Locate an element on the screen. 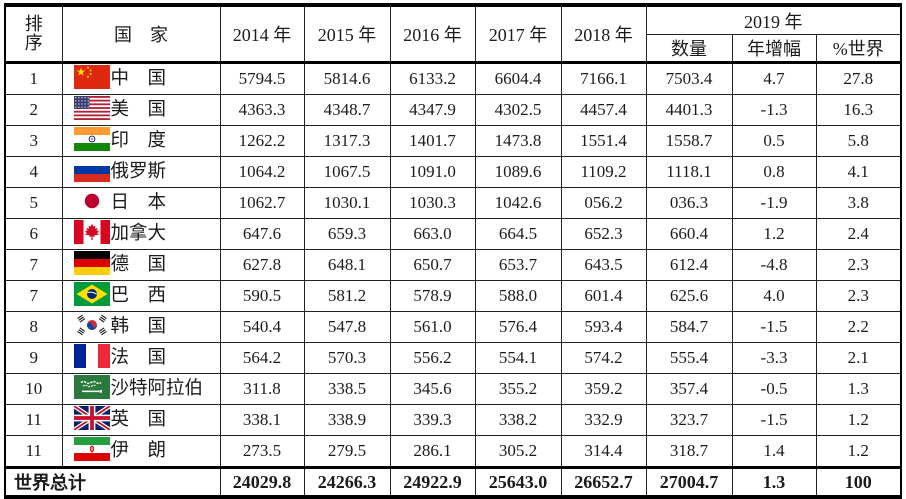  value-cell: 7166.1 is located at coordinates (603, 78).